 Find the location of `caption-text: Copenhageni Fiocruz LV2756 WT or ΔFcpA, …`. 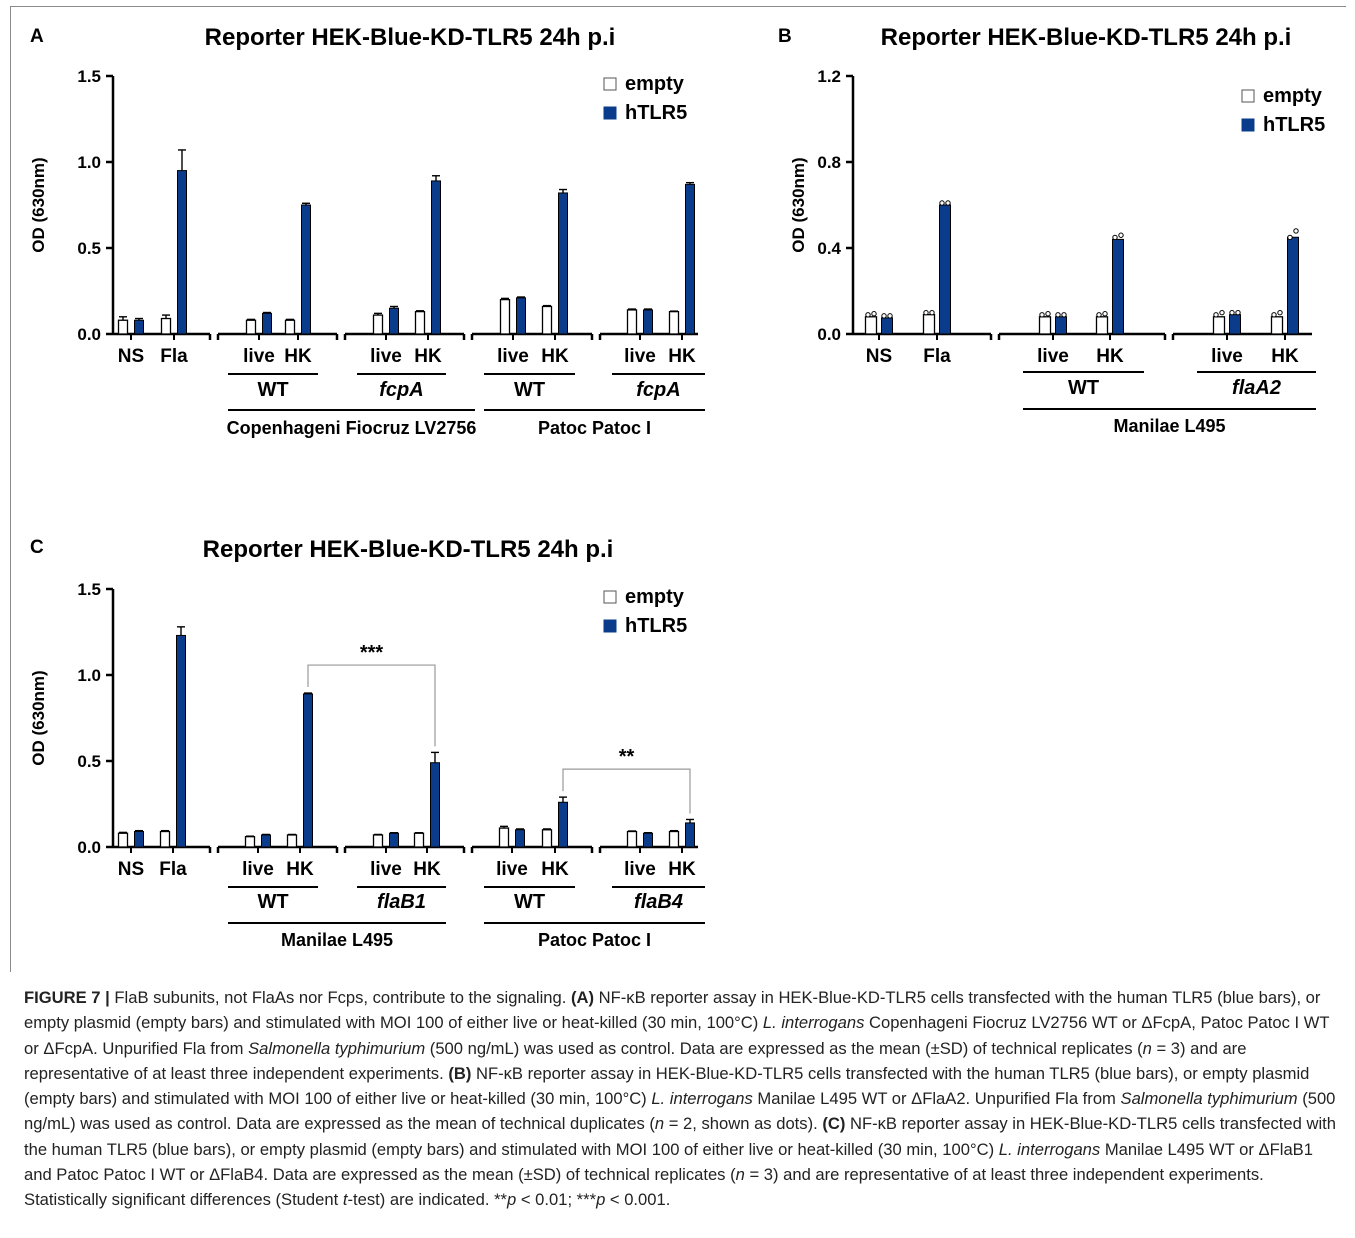

caption-text: Copenhageni Fiocruz LV2756 WT or ΔFcpA, … is located at coordinates (677, 1035).